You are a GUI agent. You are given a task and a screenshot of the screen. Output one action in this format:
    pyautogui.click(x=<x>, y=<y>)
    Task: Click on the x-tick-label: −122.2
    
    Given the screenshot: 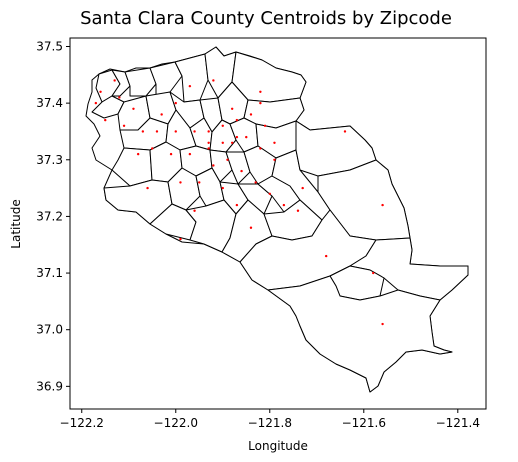 What is the action you would take?
    pyautogui.click(x=82, y=423)
    